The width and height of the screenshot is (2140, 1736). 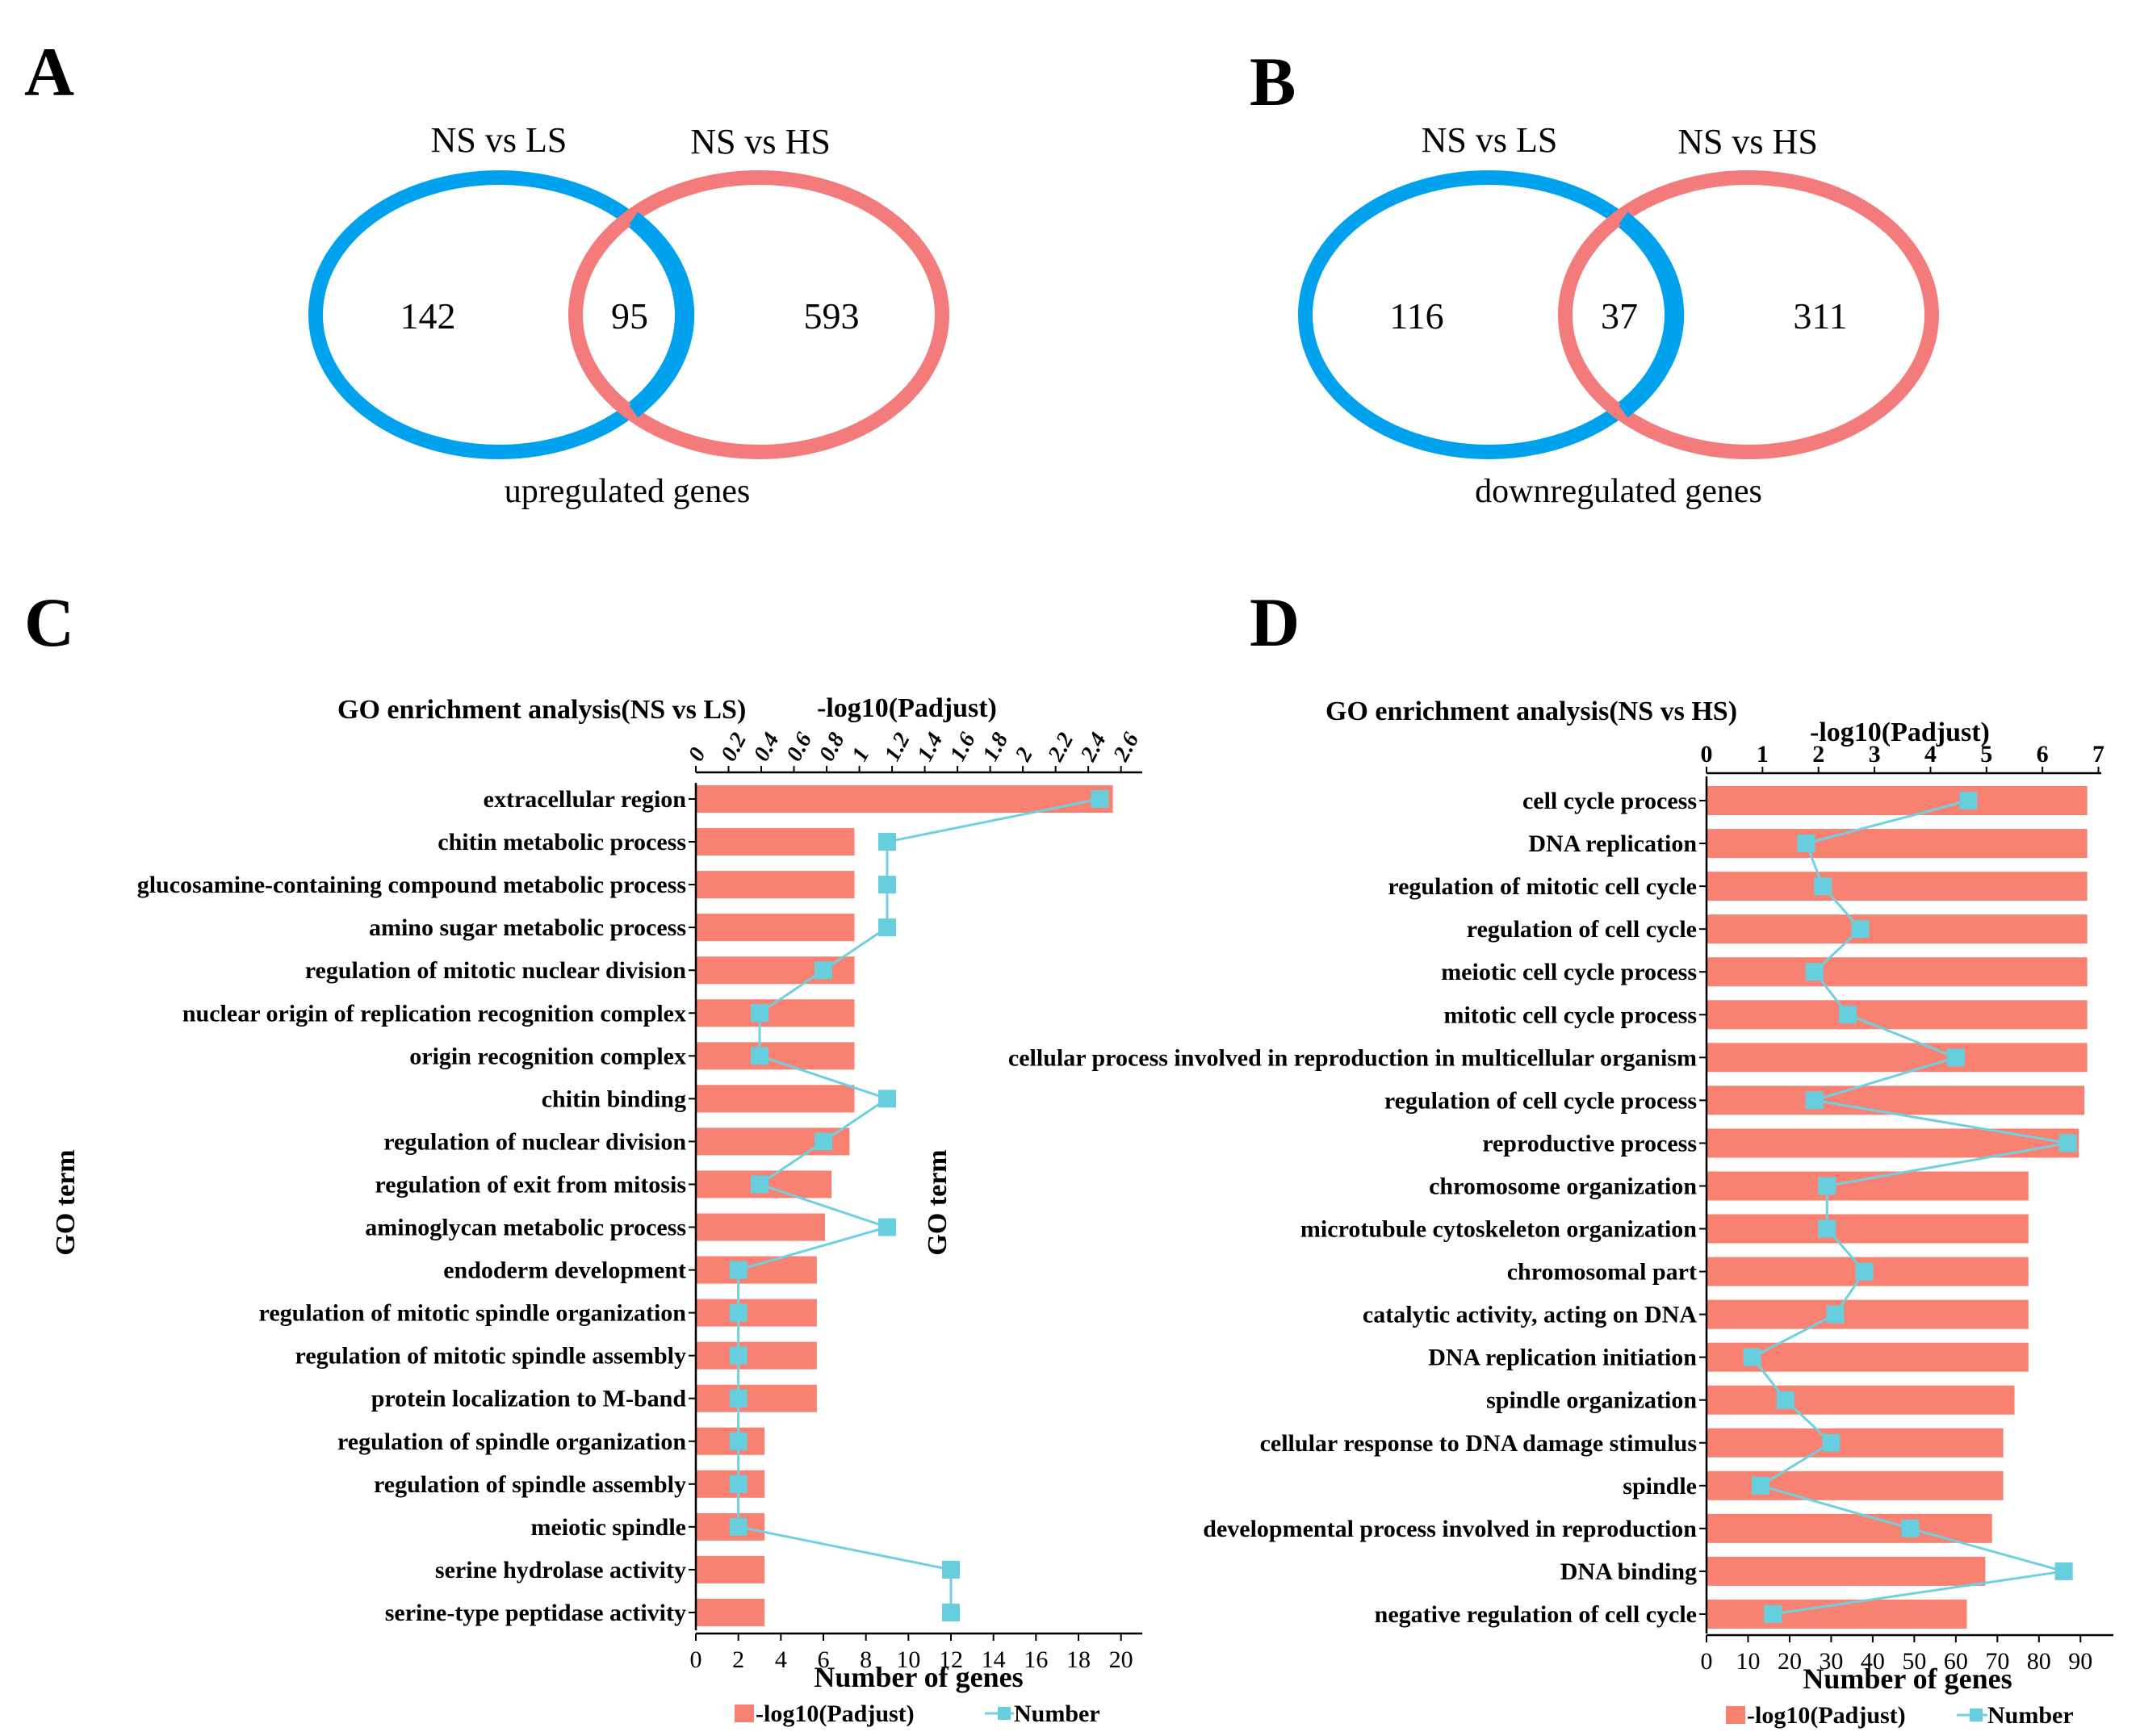 What do you see at coordinates (1875, 755) in the screenshot?
I see `d-top-tick-label: 3` at bounding box center [1875, 755].